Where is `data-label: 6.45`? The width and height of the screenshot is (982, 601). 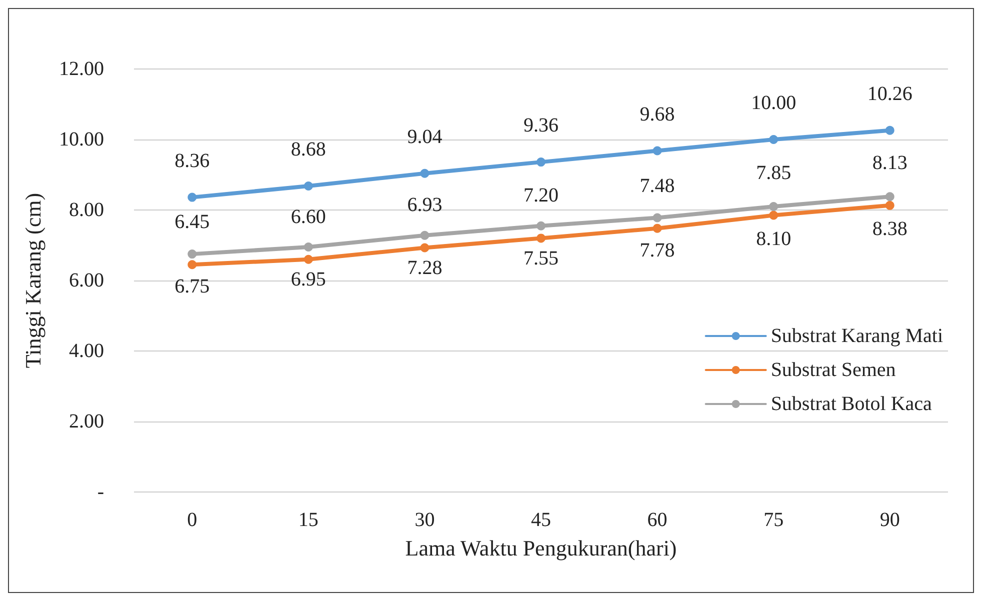 data-label: 6.45 is located at coordinates (192, 222).